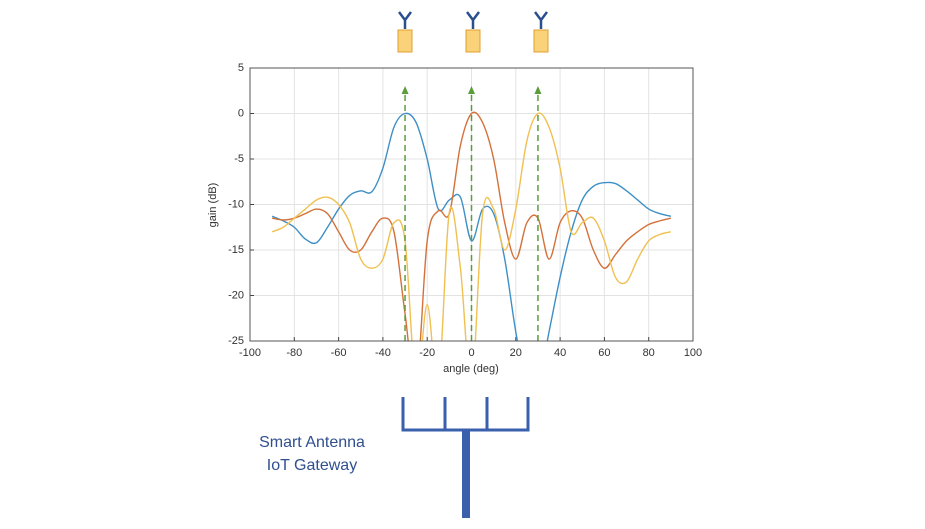  Describe the element at coordinates (213, 205) in the screenshot. I see `y-axis-label: gain (dB)` at that location.